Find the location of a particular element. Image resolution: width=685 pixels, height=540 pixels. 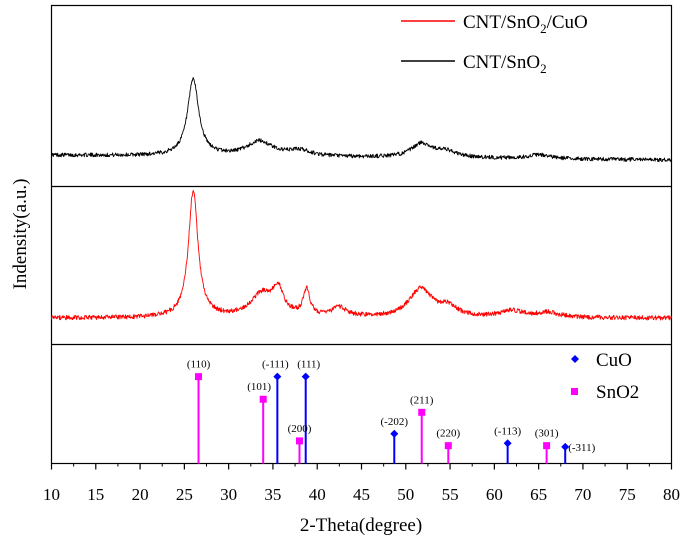

x-tick-label: 60 is located at coordinates (494, 494).